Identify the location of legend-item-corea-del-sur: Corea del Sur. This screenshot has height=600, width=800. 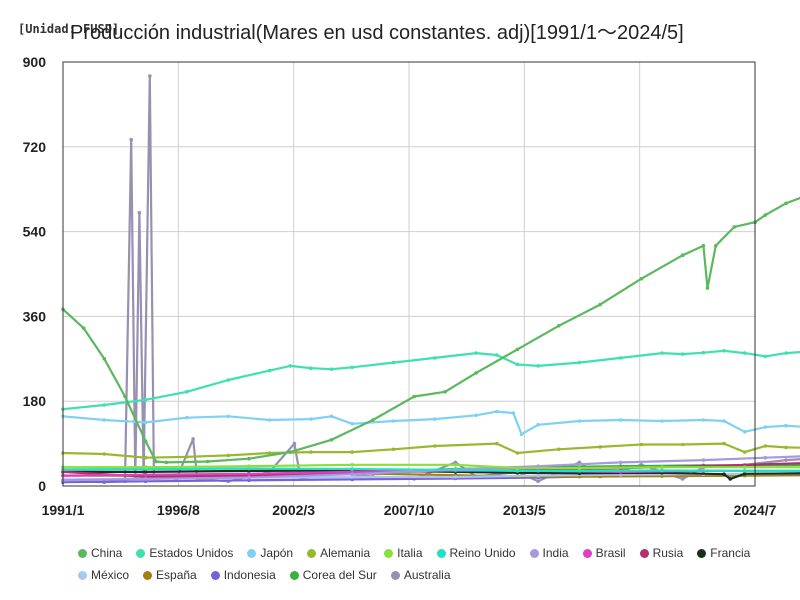
(333, 575).